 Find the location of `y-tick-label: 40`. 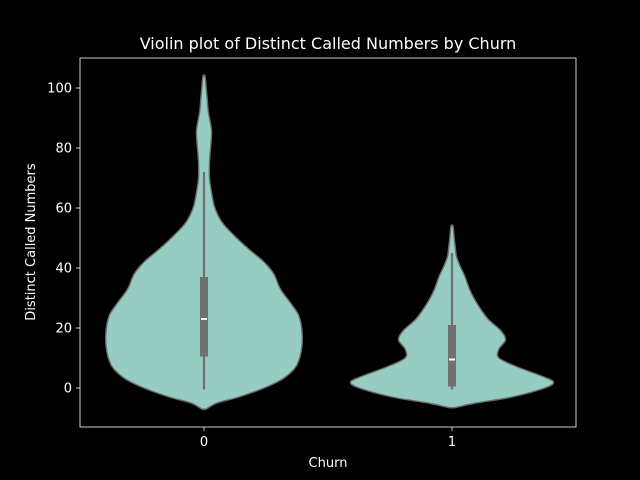

y-tick-label: 40 is located at coordinates (63, 269).